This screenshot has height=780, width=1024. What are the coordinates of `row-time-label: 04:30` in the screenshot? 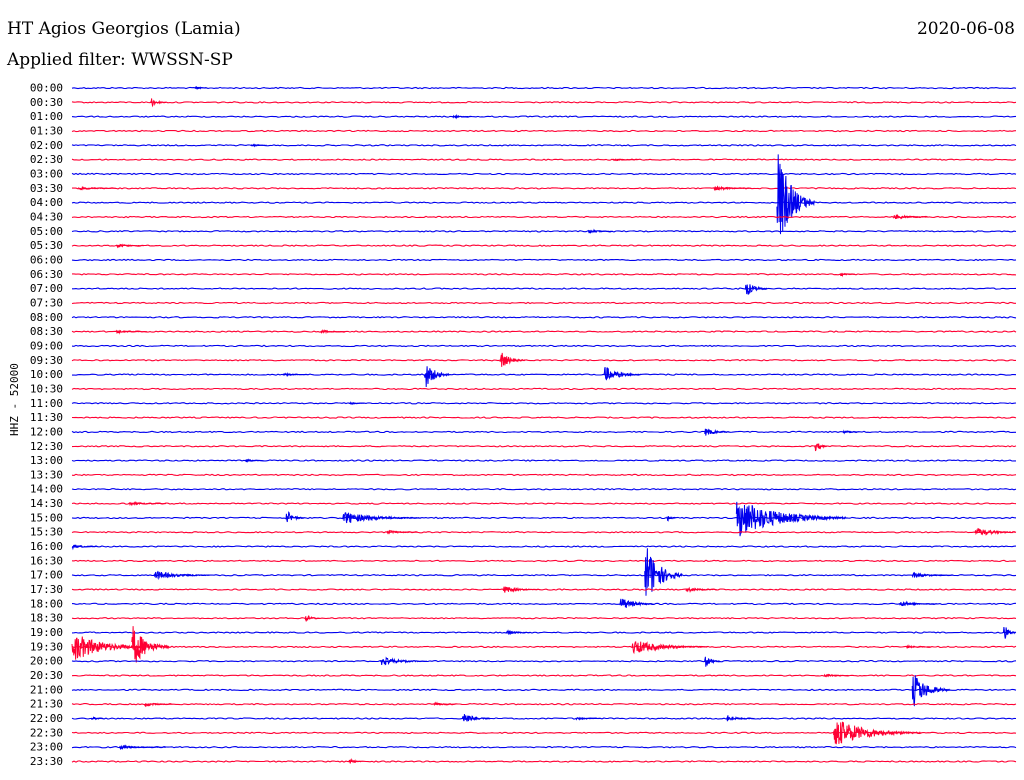 It's located at (46, 216).